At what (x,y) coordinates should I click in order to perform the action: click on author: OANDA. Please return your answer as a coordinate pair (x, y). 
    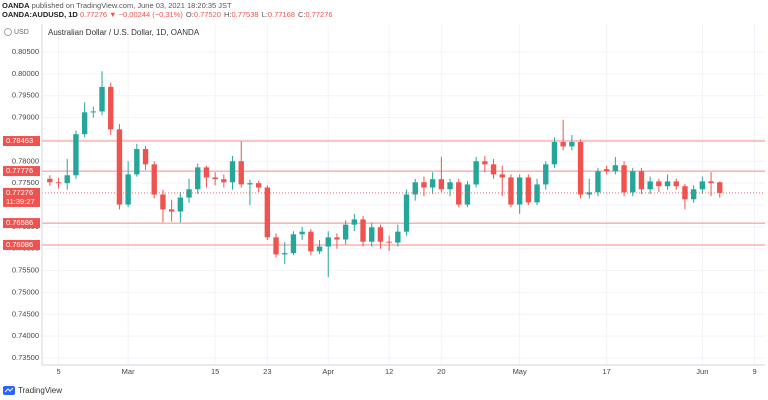
    Looking at the image, I should click on (16, 5).